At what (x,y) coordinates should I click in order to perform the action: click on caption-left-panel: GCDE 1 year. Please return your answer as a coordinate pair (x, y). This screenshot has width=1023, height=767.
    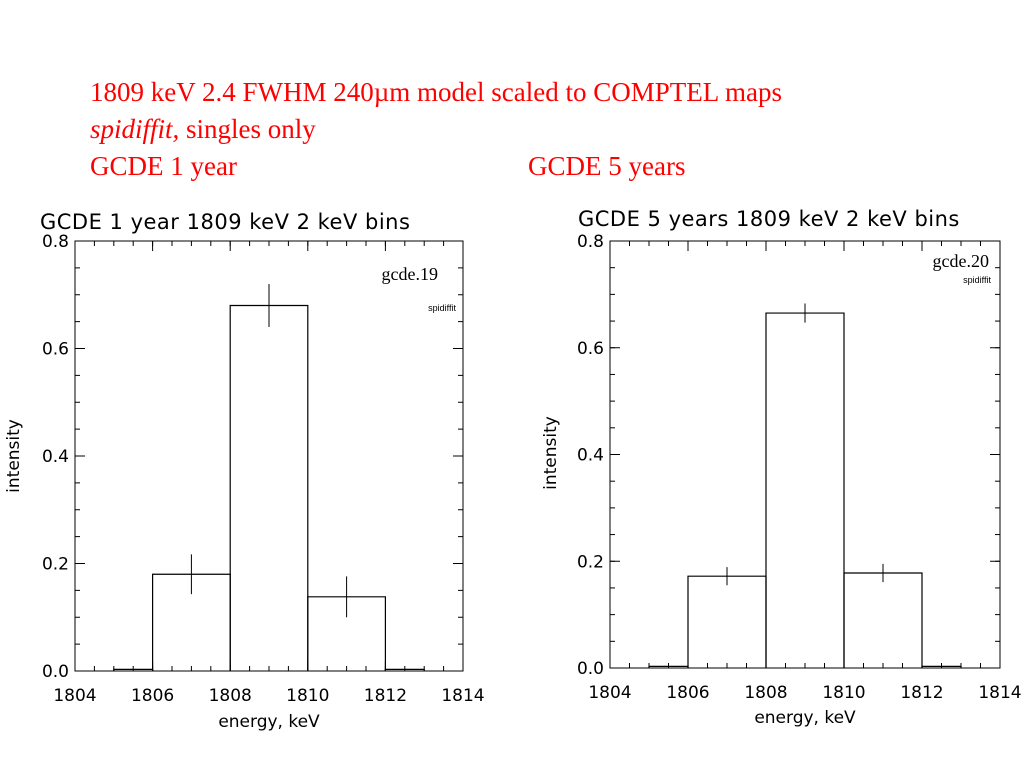
    Looking at the image, I should click on (163, 166).